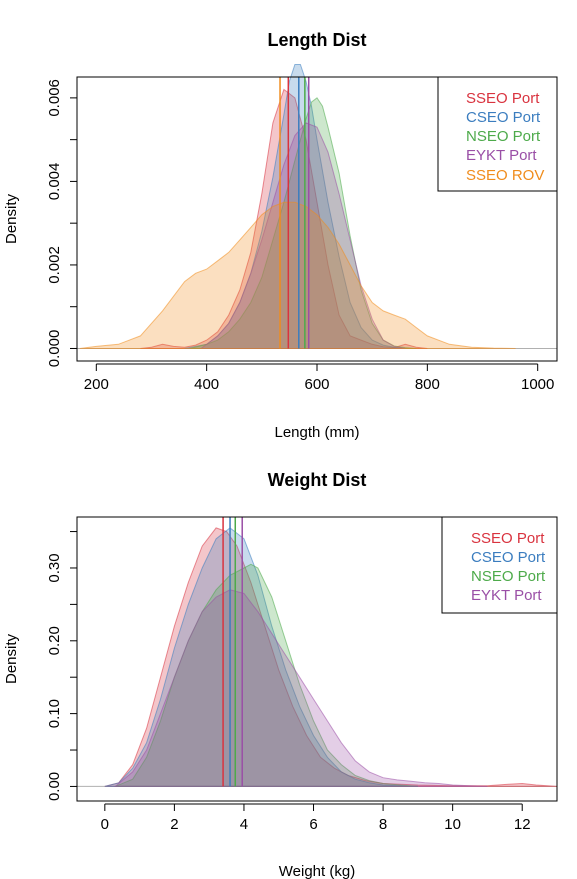 The height and width of the screenshot is (879, 577). What do you see at coordinates (537, 384) in the screenshot?
I see `x-tick-label: 1000` at bounding box center [537, 384].